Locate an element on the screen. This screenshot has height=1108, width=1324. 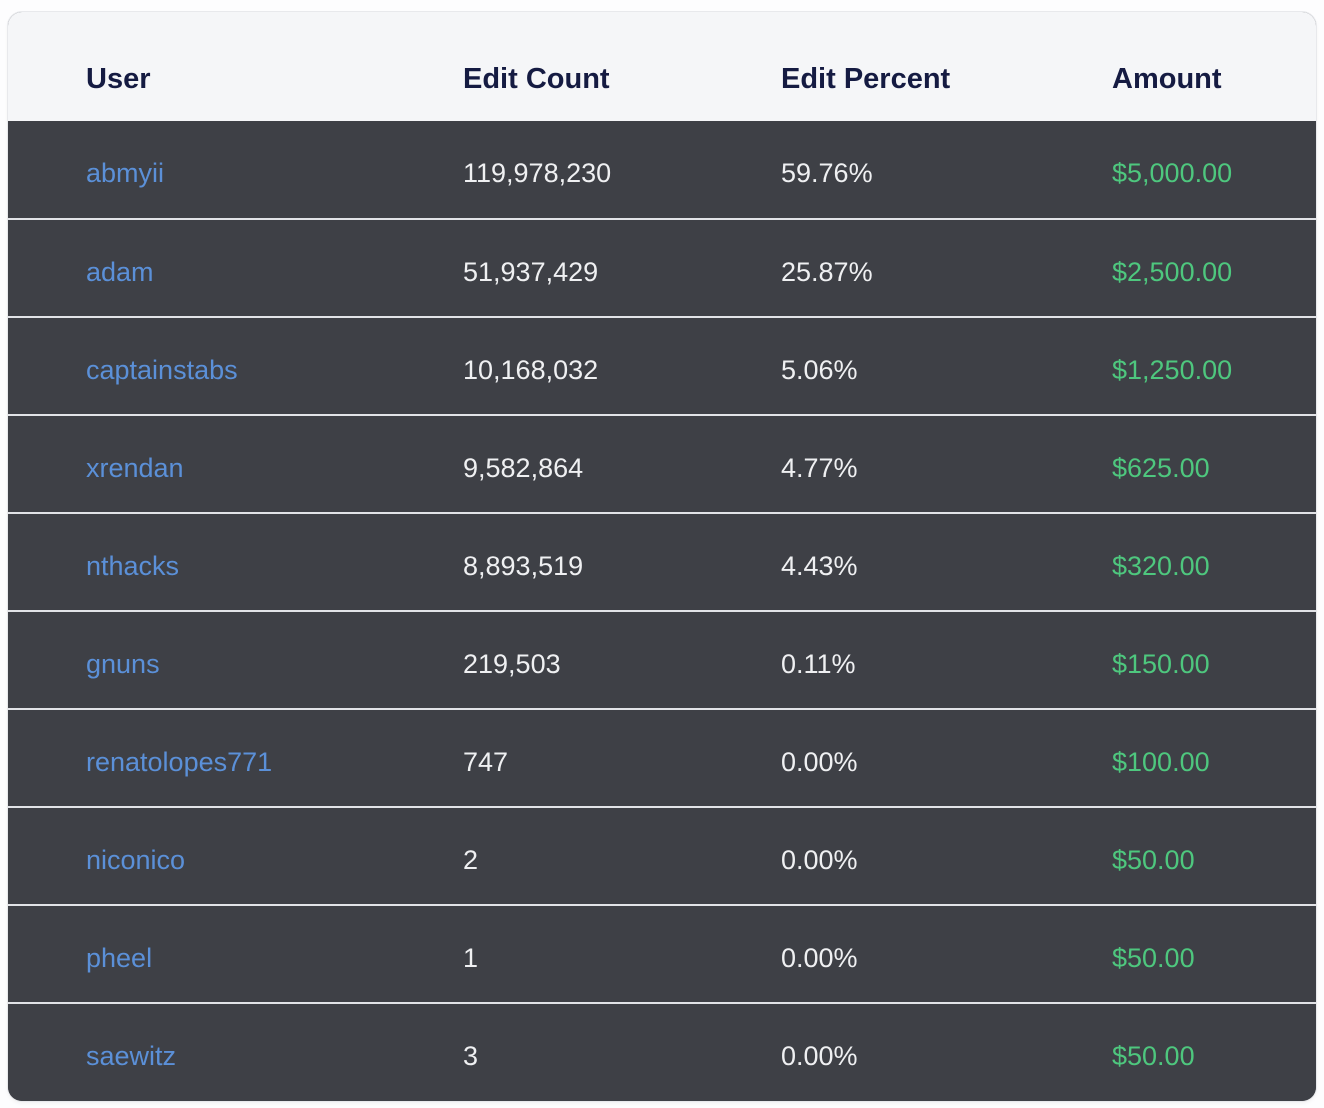
user-cell: renatolopes771 is located at coordinates (231, 757).